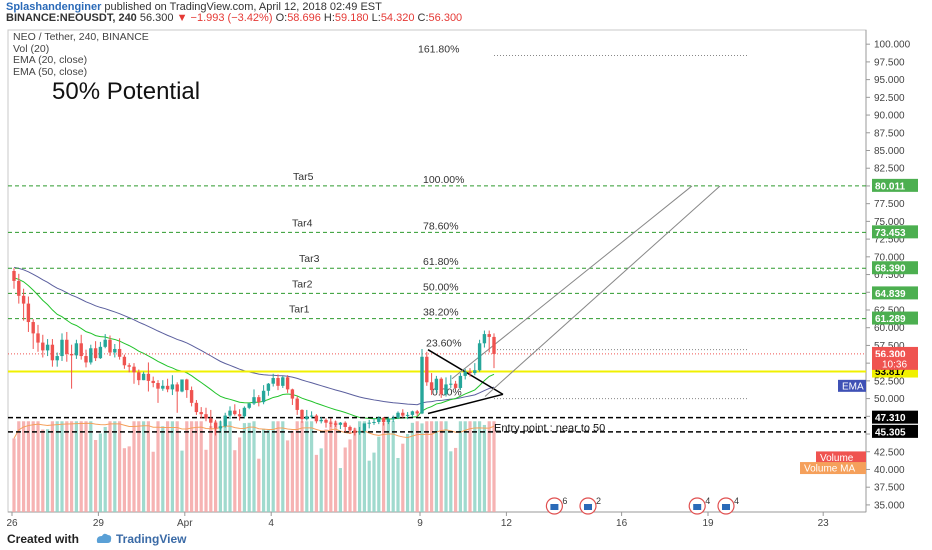 The height and width of the screenshot is (550, 932). I want to click on price-tag-label: 56.300, so click(890, 354).